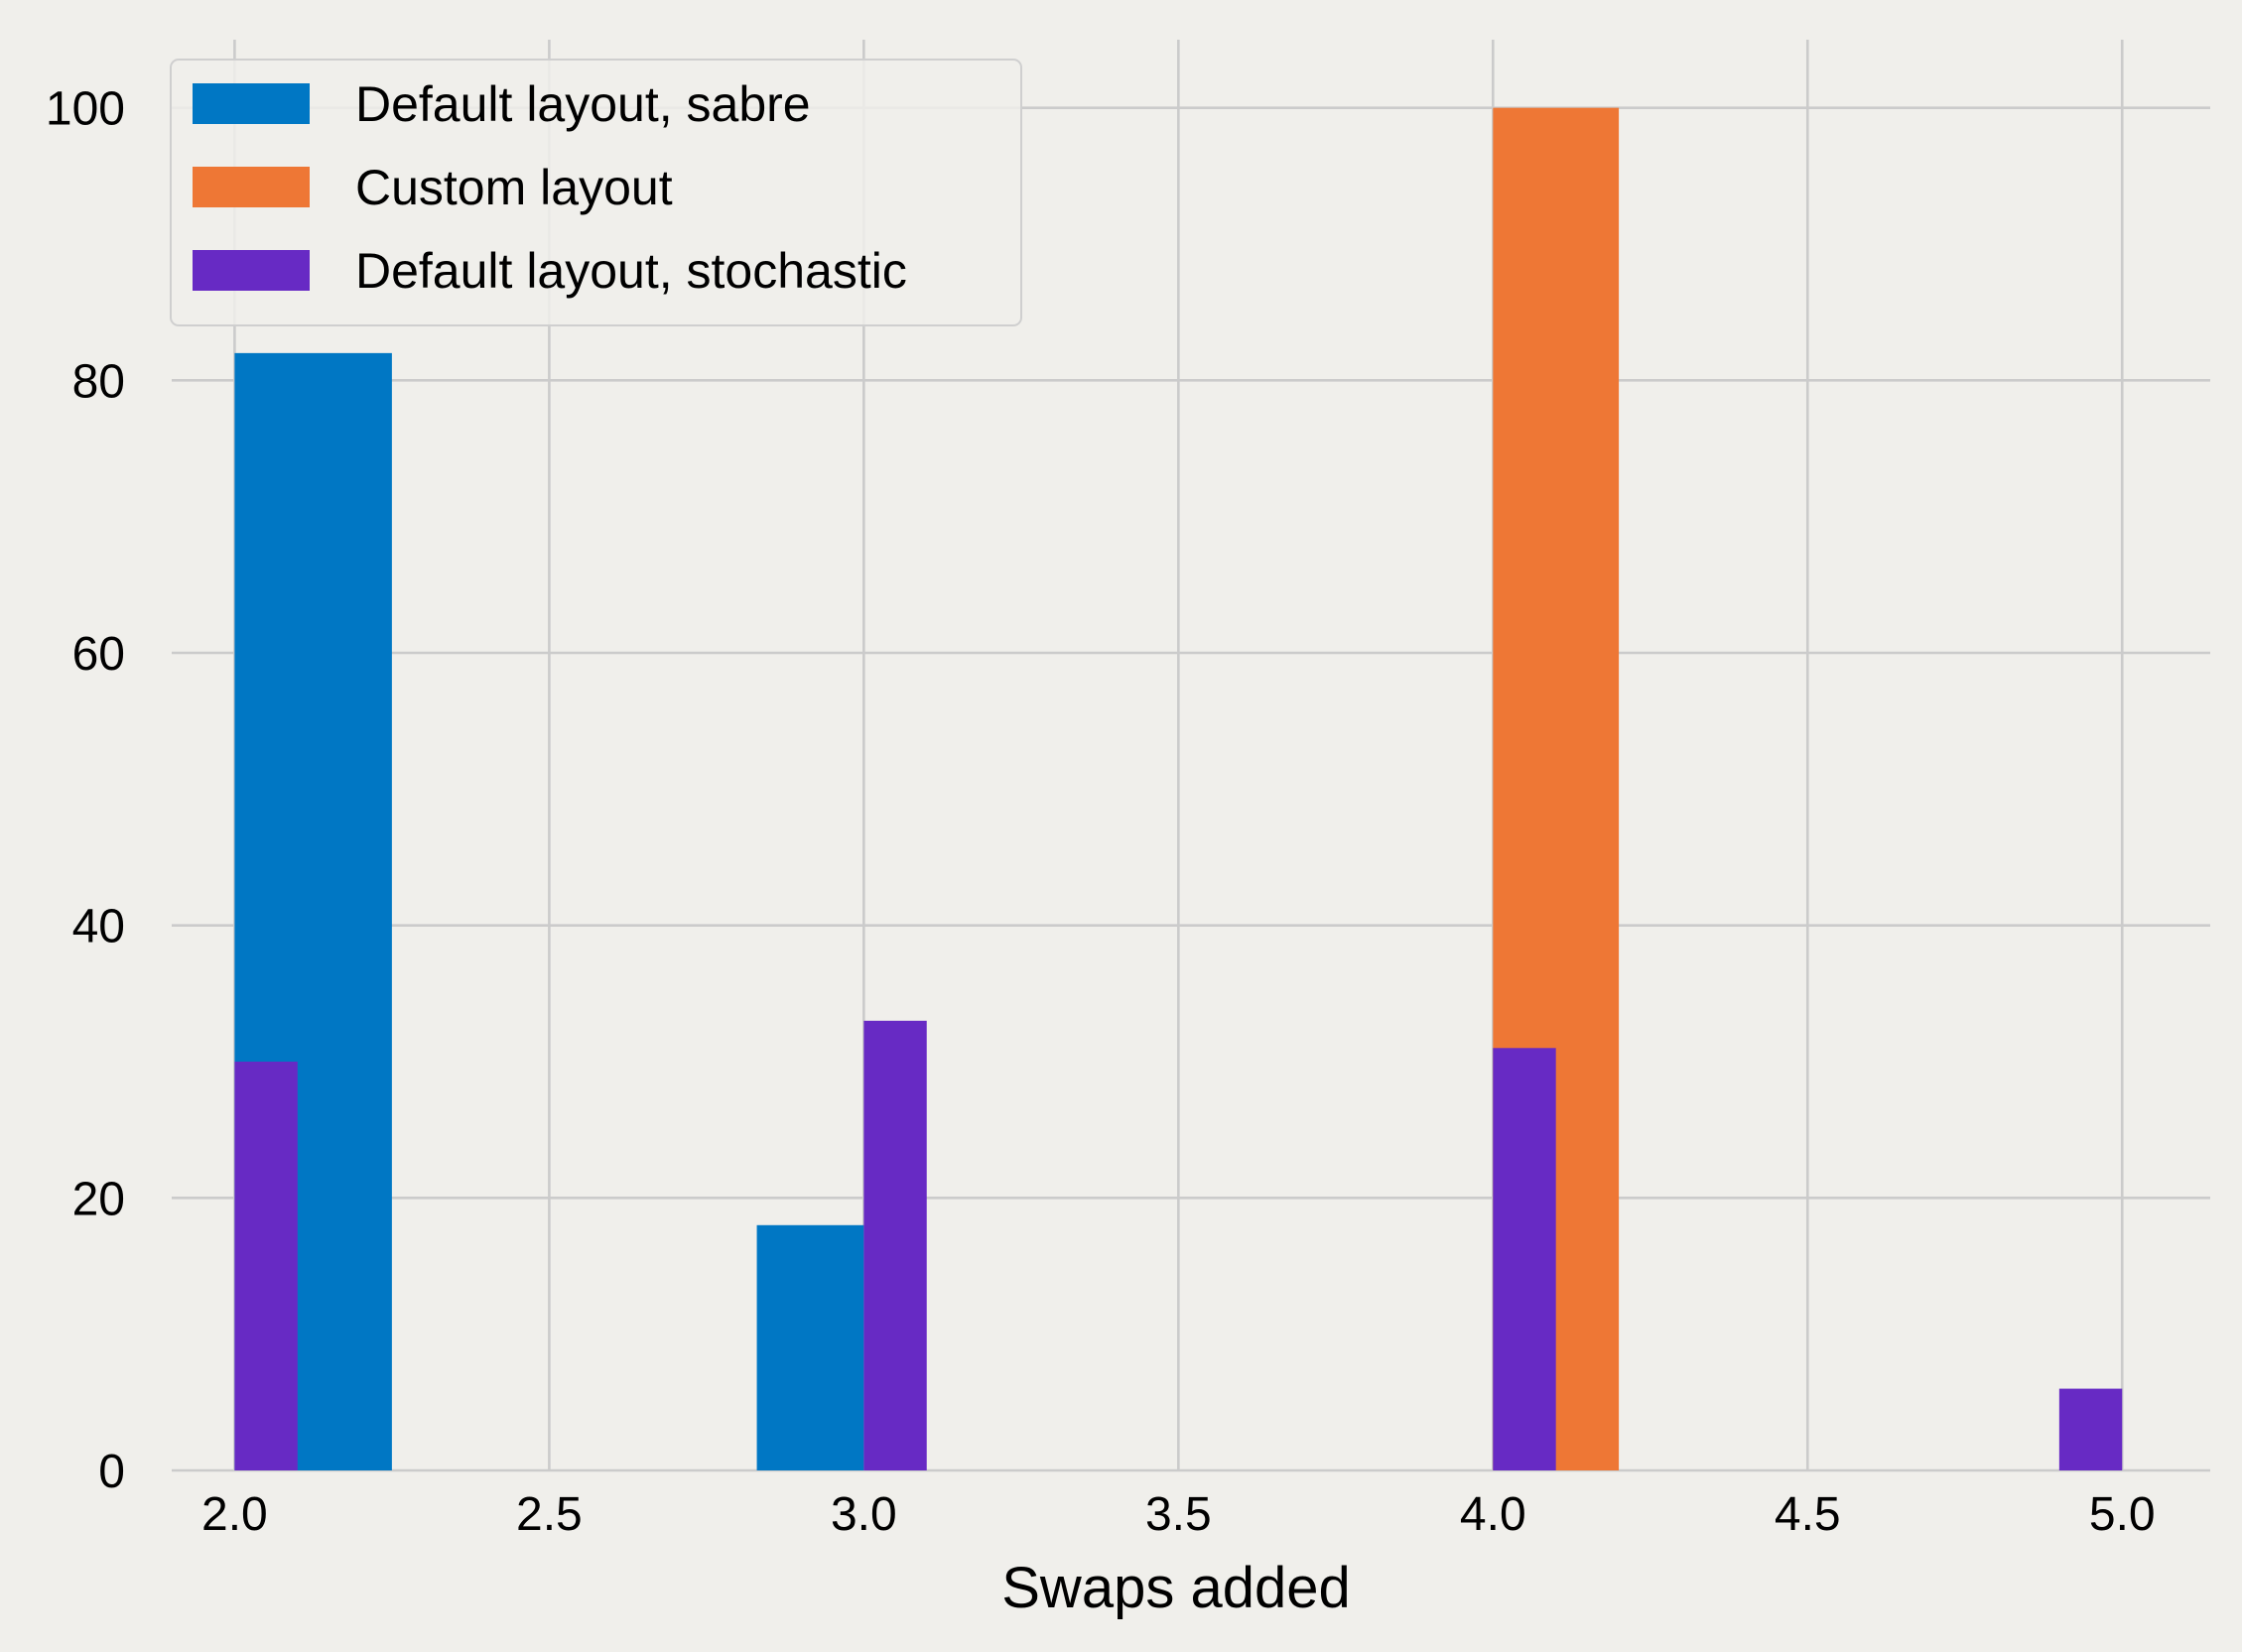 The image size is (2242, 1652). Describe the element at coordinates (864, 1514) in the screenshot. I see `x-tick-label: 3.0` at that location.